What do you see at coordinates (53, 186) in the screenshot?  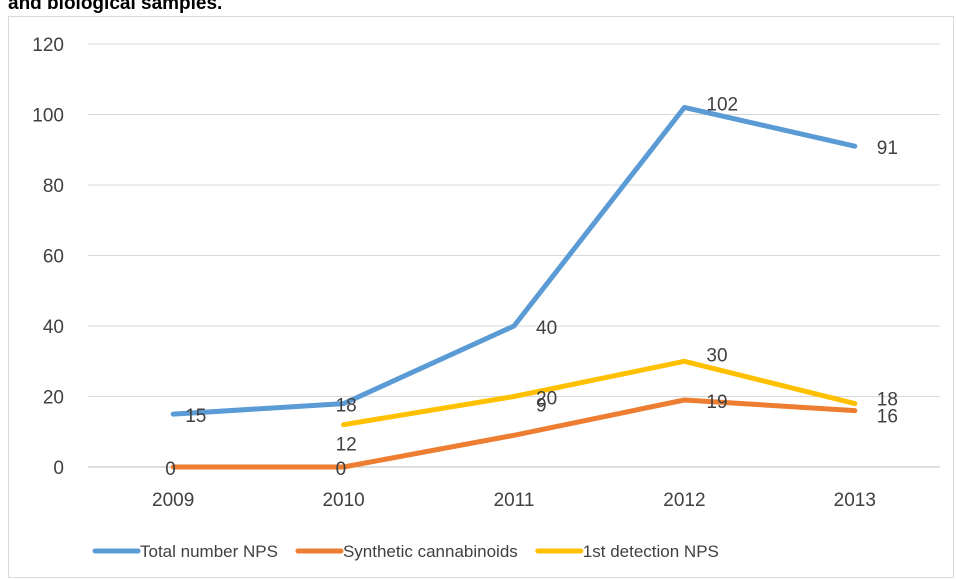 I see `y-tick-label-80: 80` at bounding box center [53, 186].